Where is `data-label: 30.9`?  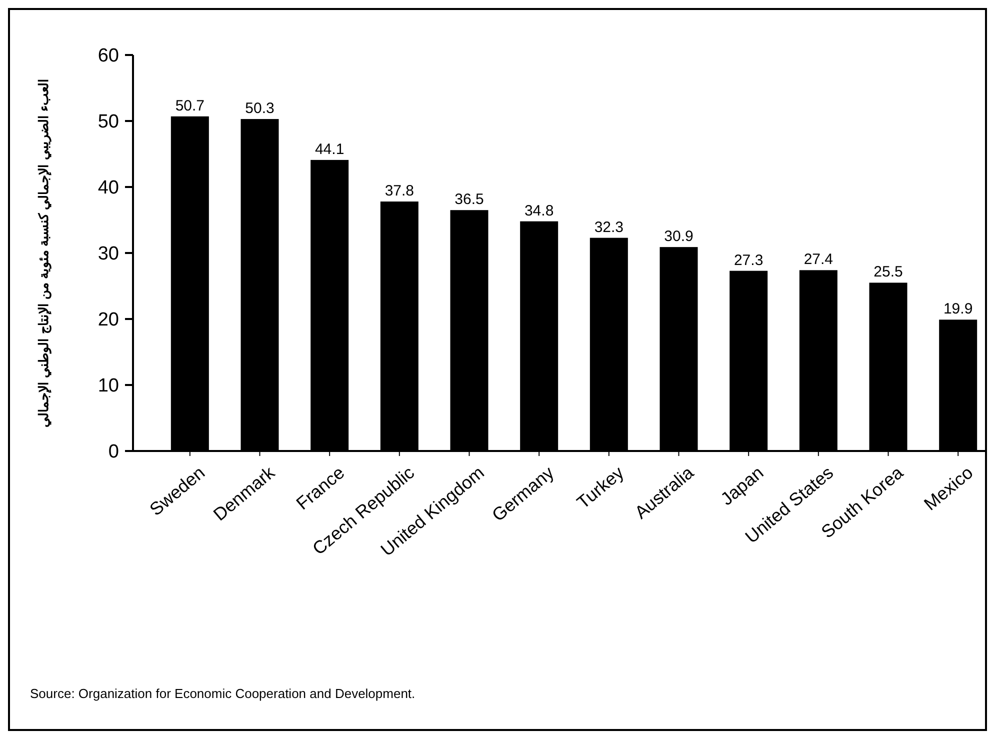 data-label: 30.9 is located at coordinates (679, 237).